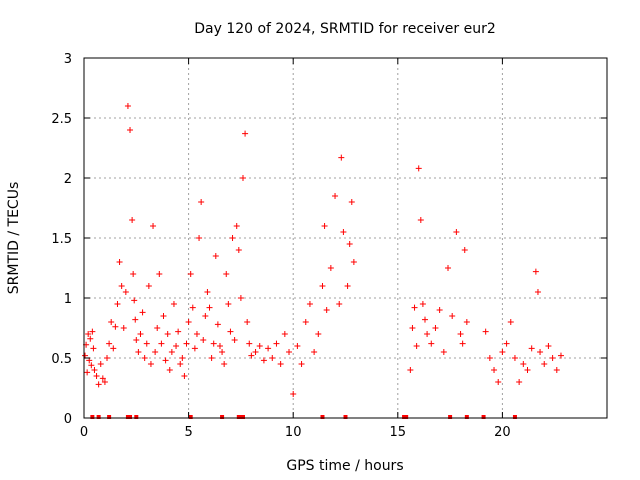 Image resolution: width=640 pixels, height=480 pixels. Describe the element at coordinates (303, 417) in the screenshot. I see `axis-markers` at that location.